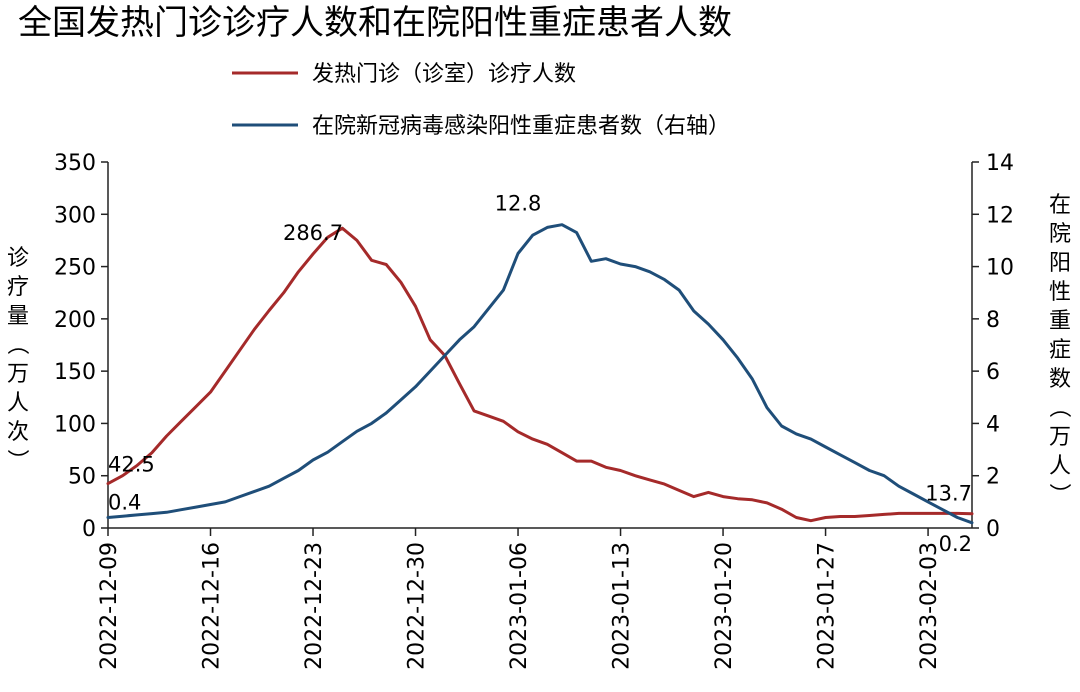  What do you see at coordinates (481, 100) in the screenshot?
I see `legend: 发热门诊（诊室）诊疗人数 在院新冠病毒感染阳性重症患者数（右轴）` at bounding box center [481, 100].